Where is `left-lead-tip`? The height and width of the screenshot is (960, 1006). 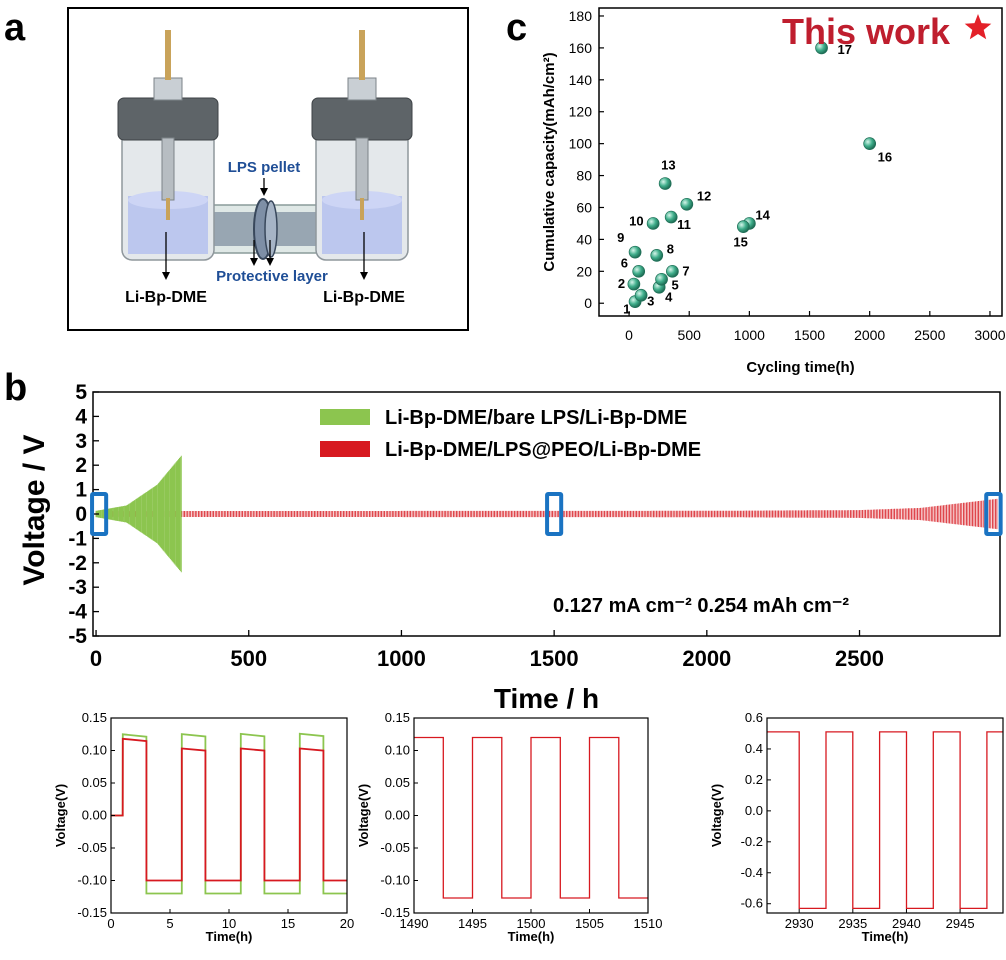
left-lead-tip is located at coordinates (168, 209).